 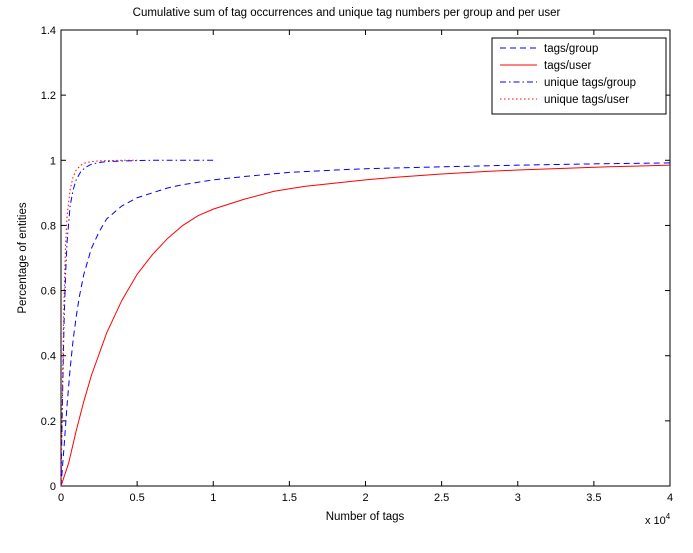 What do you see at coordinates (61, 498) in the screenshot?
I see `x-tick-label: 0` at bounding box center [61, 498].